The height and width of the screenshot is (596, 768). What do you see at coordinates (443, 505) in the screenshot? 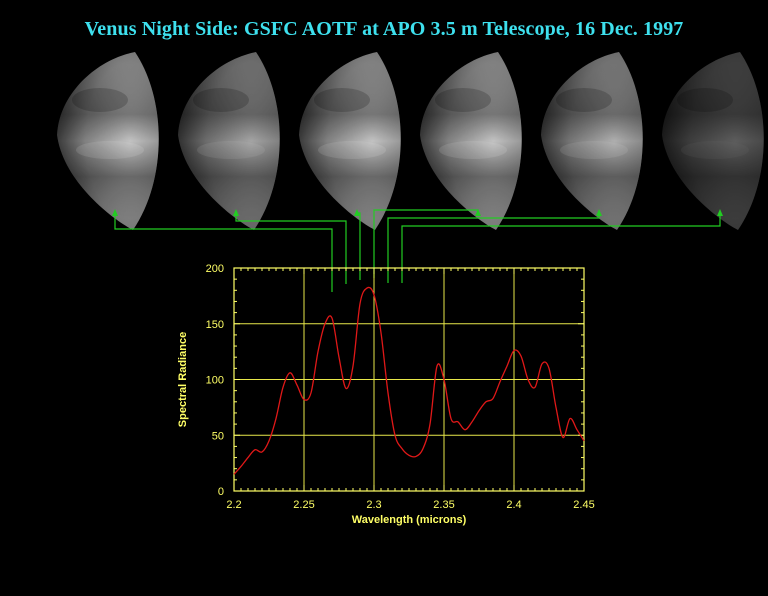
I see `x-tick-label: 2.35` at bounding box center [443, 505].